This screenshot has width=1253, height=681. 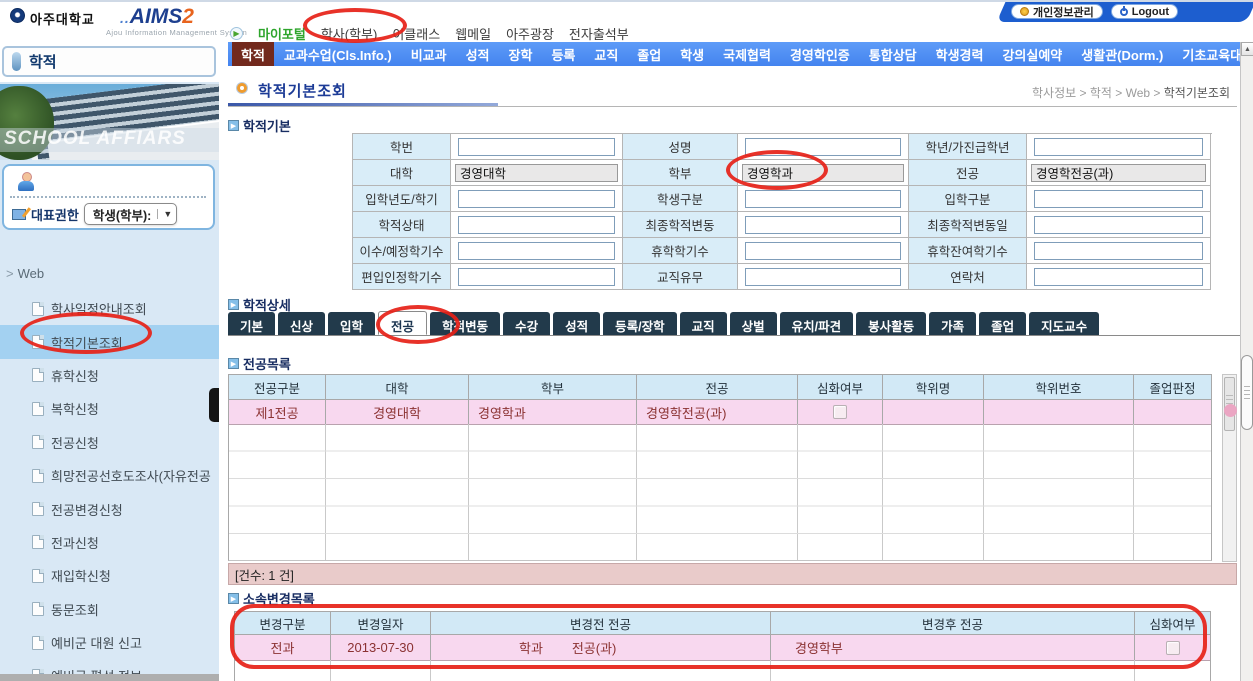 What do you see at coordinates (1173, 387) in the screenshot?
I see `col-header: 졸업판정` at bounding box center [1173, 387].